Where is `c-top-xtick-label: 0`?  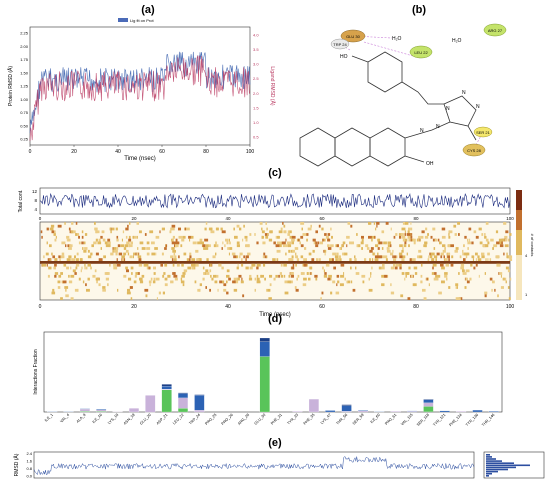
c-top-xtick-label: 0 is located at coordinates (40, 218).